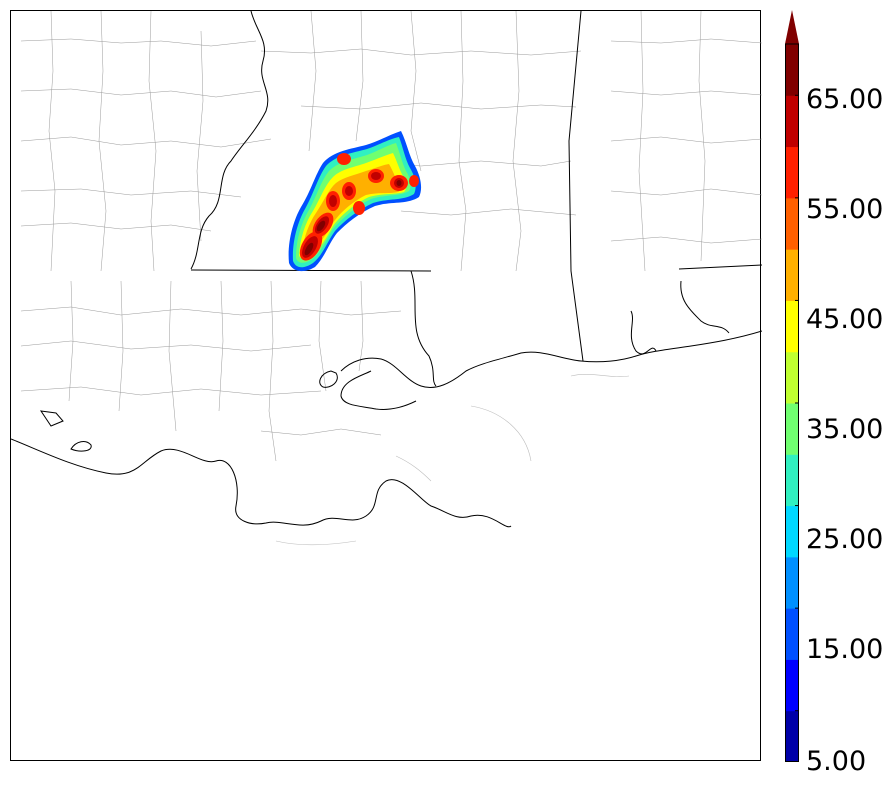 The height and width of the screenshot is (785, 894). I want to click on colorbar-label-35: 35.00, so click(845, 429).